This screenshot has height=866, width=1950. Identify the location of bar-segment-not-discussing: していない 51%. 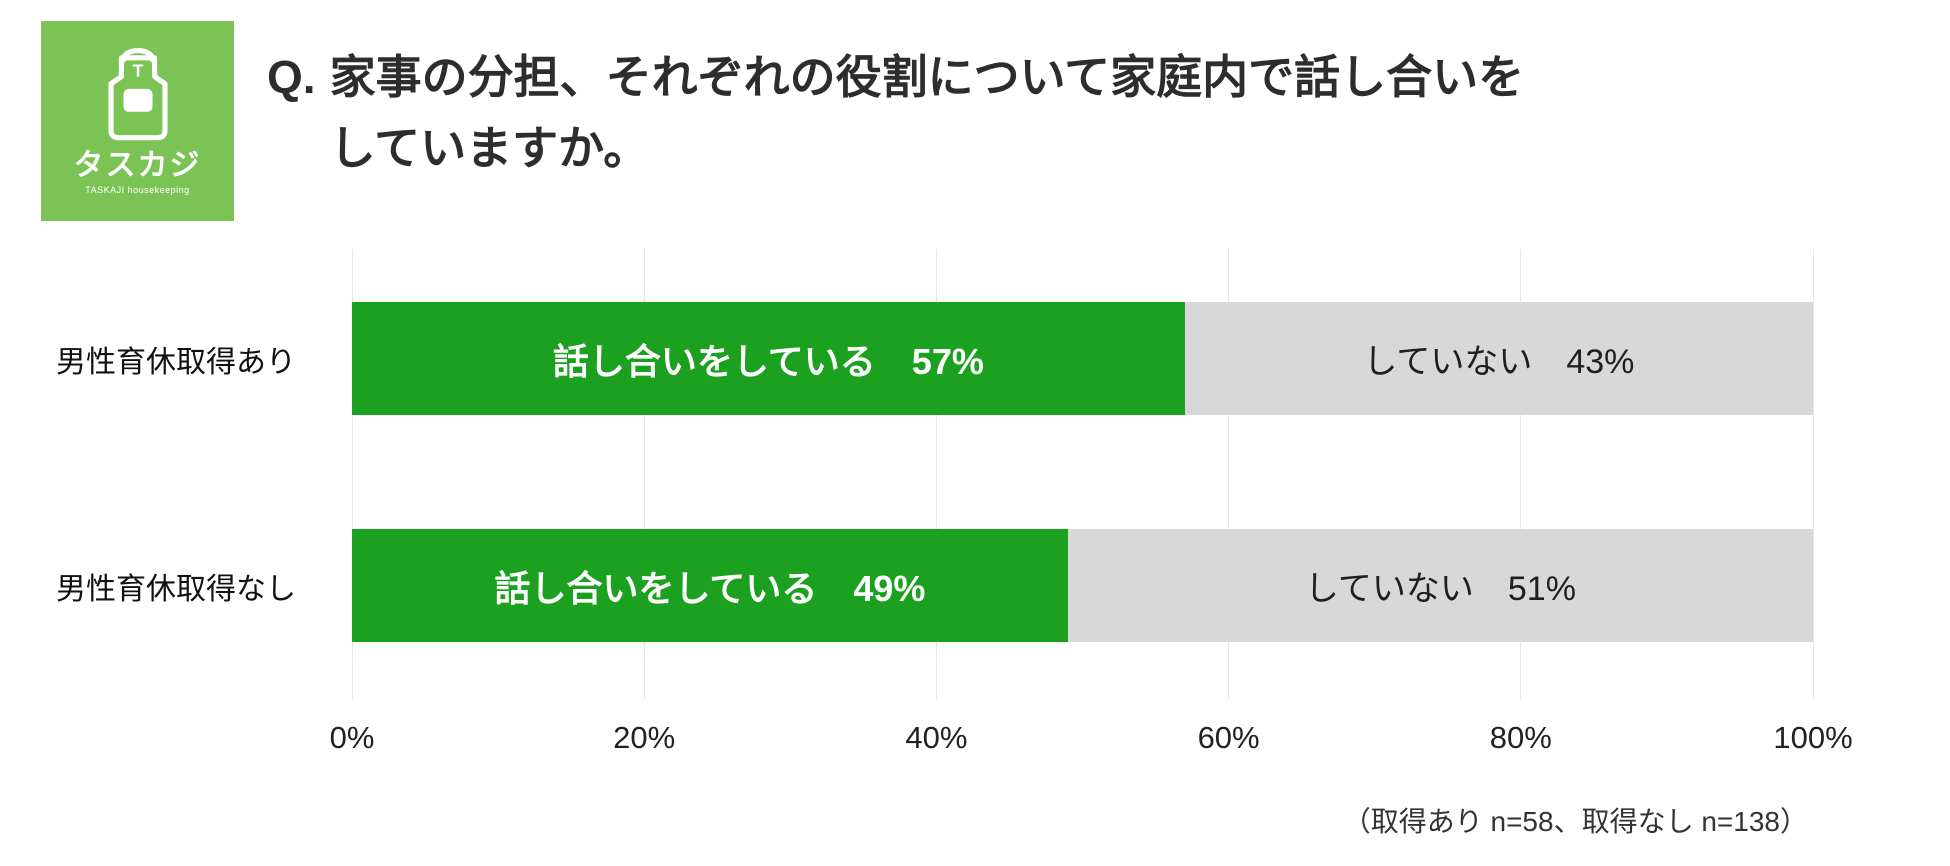
(1440, 585).